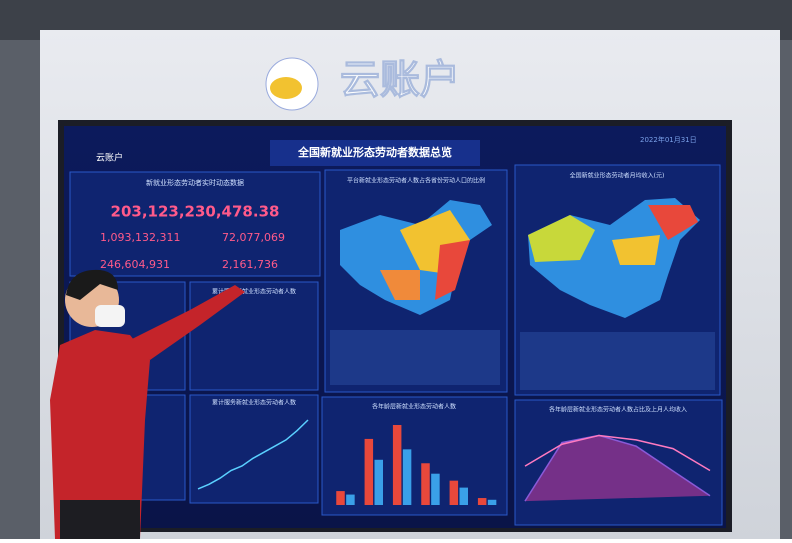  Describe the element at coordinates (617, 176) in the screenshot. I see `panel-title: 全国新就业形态劳动者月均收入(元)` at that location.